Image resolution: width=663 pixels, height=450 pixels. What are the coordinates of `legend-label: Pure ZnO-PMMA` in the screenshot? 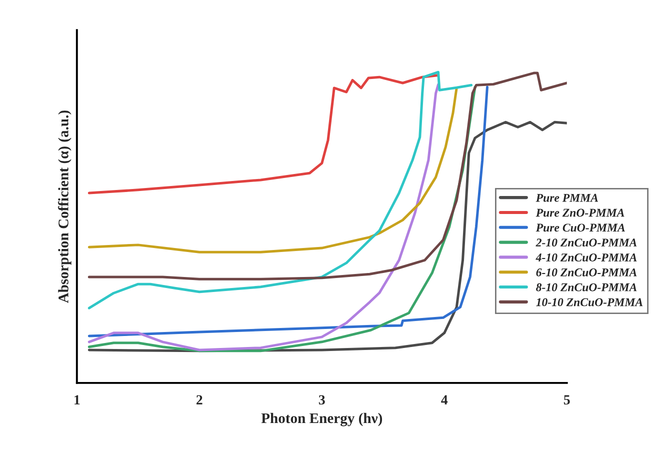 It's located at (580, 212).